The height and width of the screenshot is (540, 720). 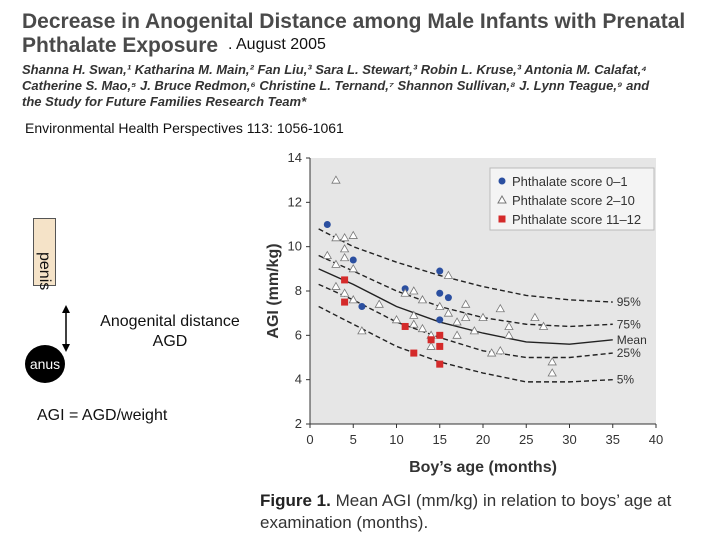 I want to click on legend-box, so click(x=572, y=199).